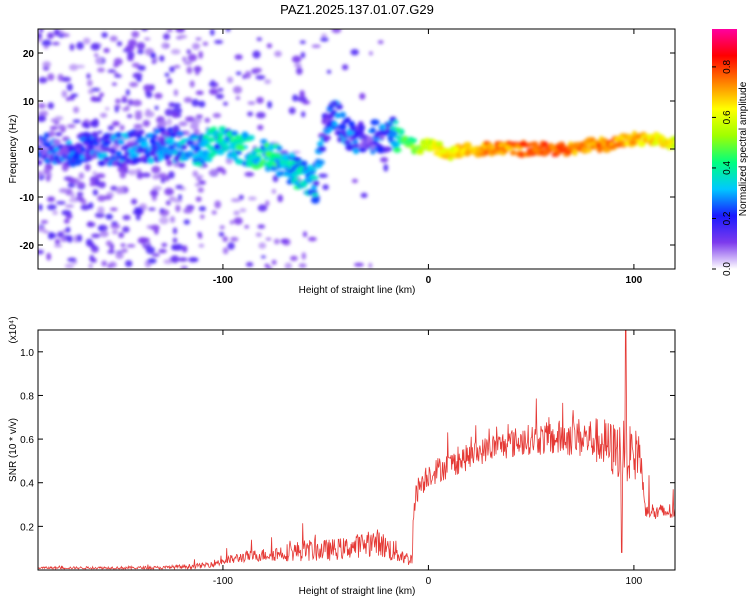  I want to click on spectrogram-ylabel: Frequency (Hz), so click(13, 149).